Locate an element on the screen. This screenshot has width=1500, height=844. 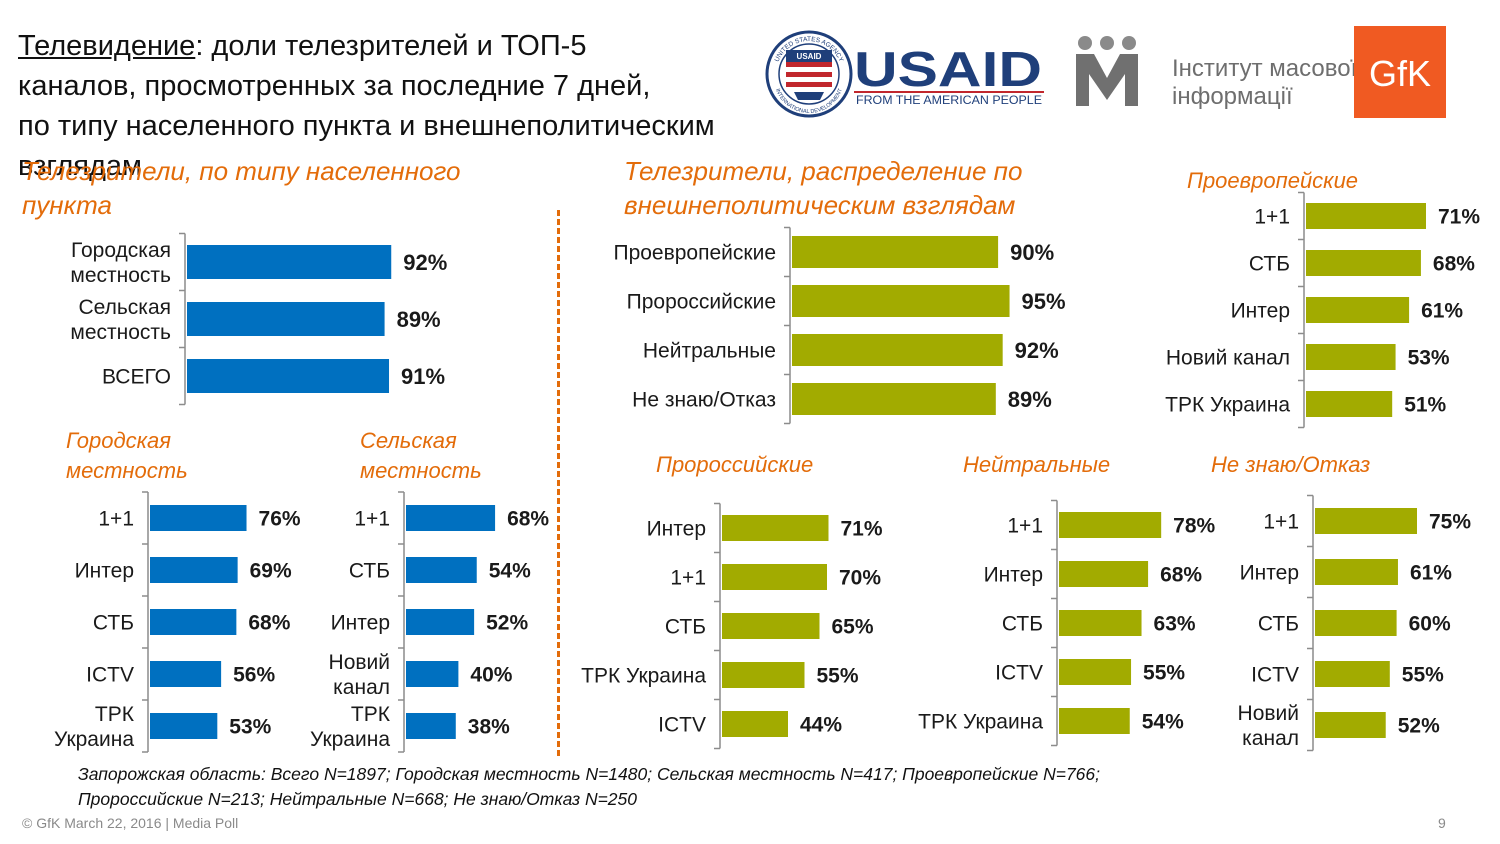
imi-name-line1: Інститут масової is located at coordinates (1265, 68).